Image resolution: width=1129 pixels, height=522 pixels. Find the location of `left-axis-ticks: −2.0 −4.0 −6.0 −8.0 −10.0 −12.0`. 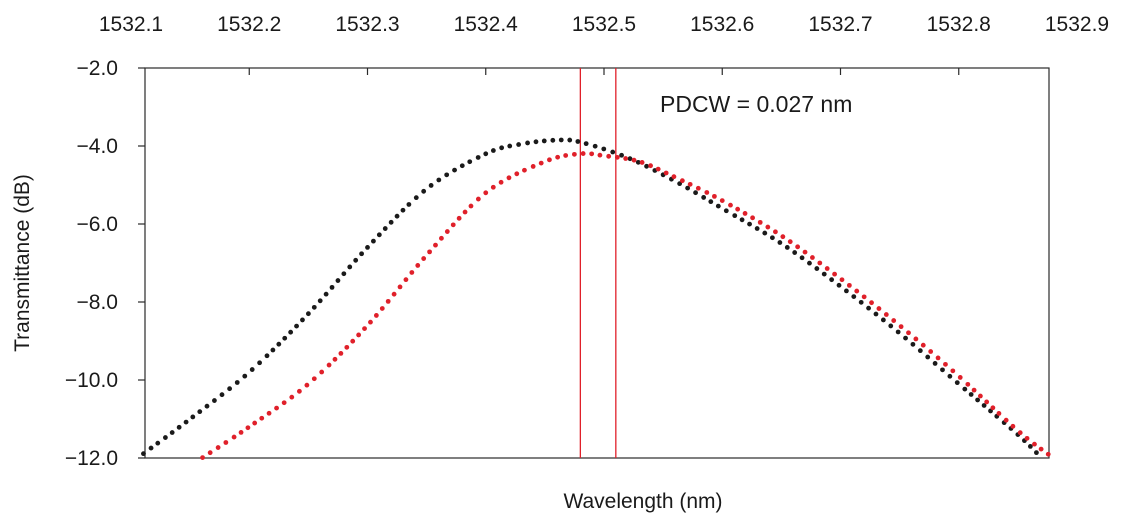

left-axis-ticks: −2.0 −4.0 −6.0 −8.0 −10.0 −12.0 is located at coordinates (105, 263).